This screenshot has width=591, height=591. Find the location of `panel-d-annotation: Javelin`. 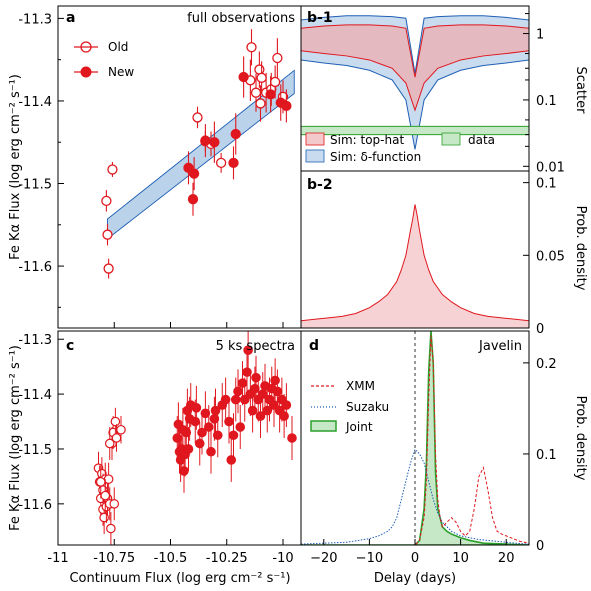

panel-d-annotation: Javelin is located at coordinates (500, 346).